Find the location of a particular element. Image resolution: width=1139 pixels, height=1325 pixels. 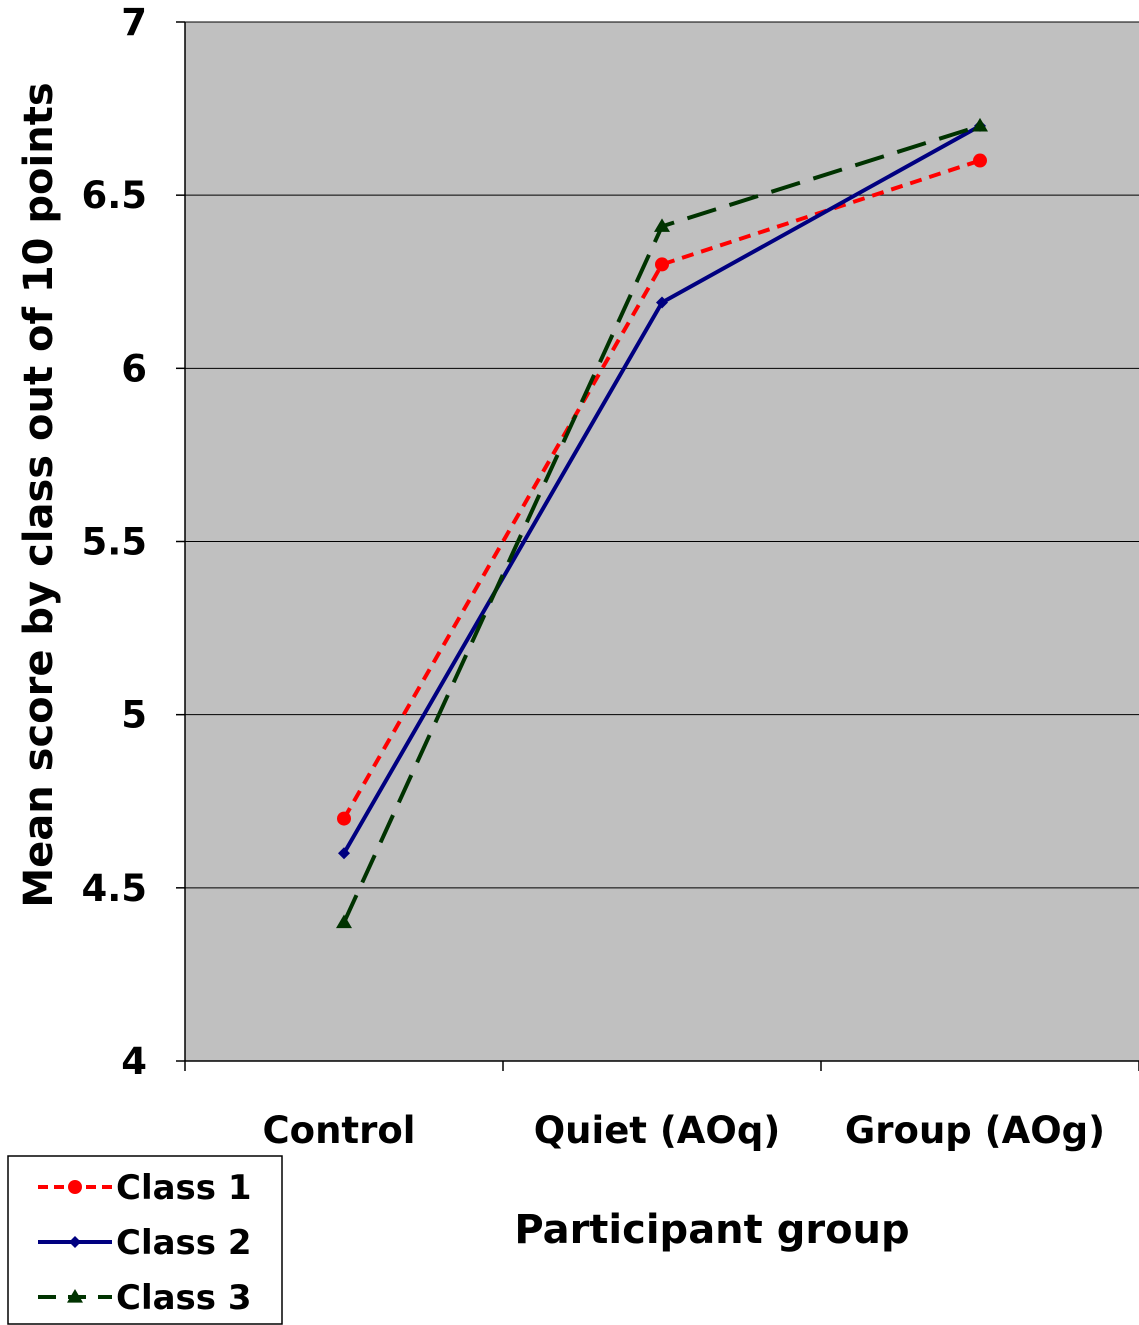

y-tick-label: 7 is located at coordinates (134, 22).